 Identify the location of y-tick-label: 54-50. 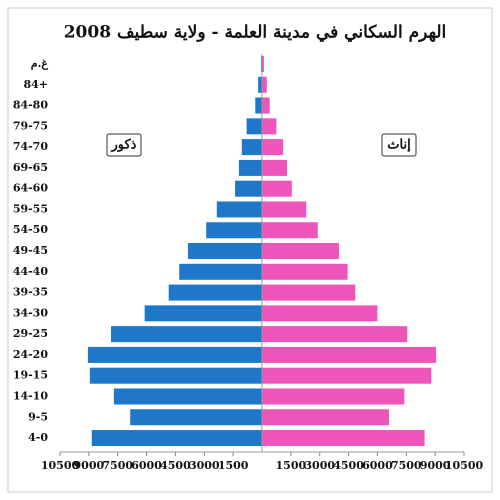
(31, 229).